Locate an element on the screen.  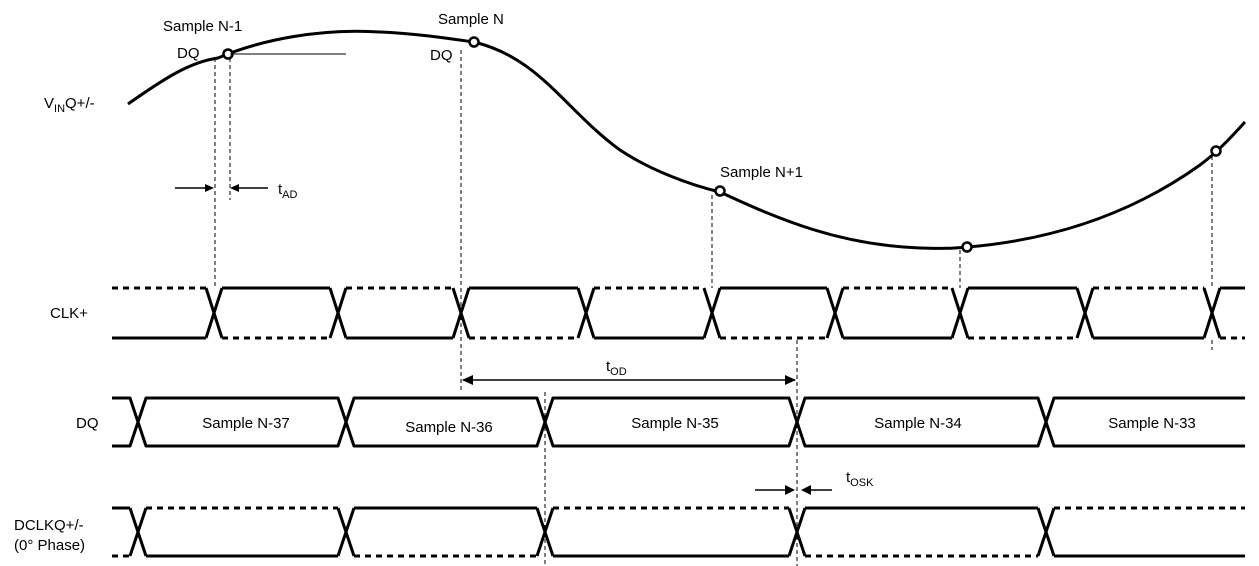
dq-sample-label: Sample N-33 is located at coordinates (1152, 423).